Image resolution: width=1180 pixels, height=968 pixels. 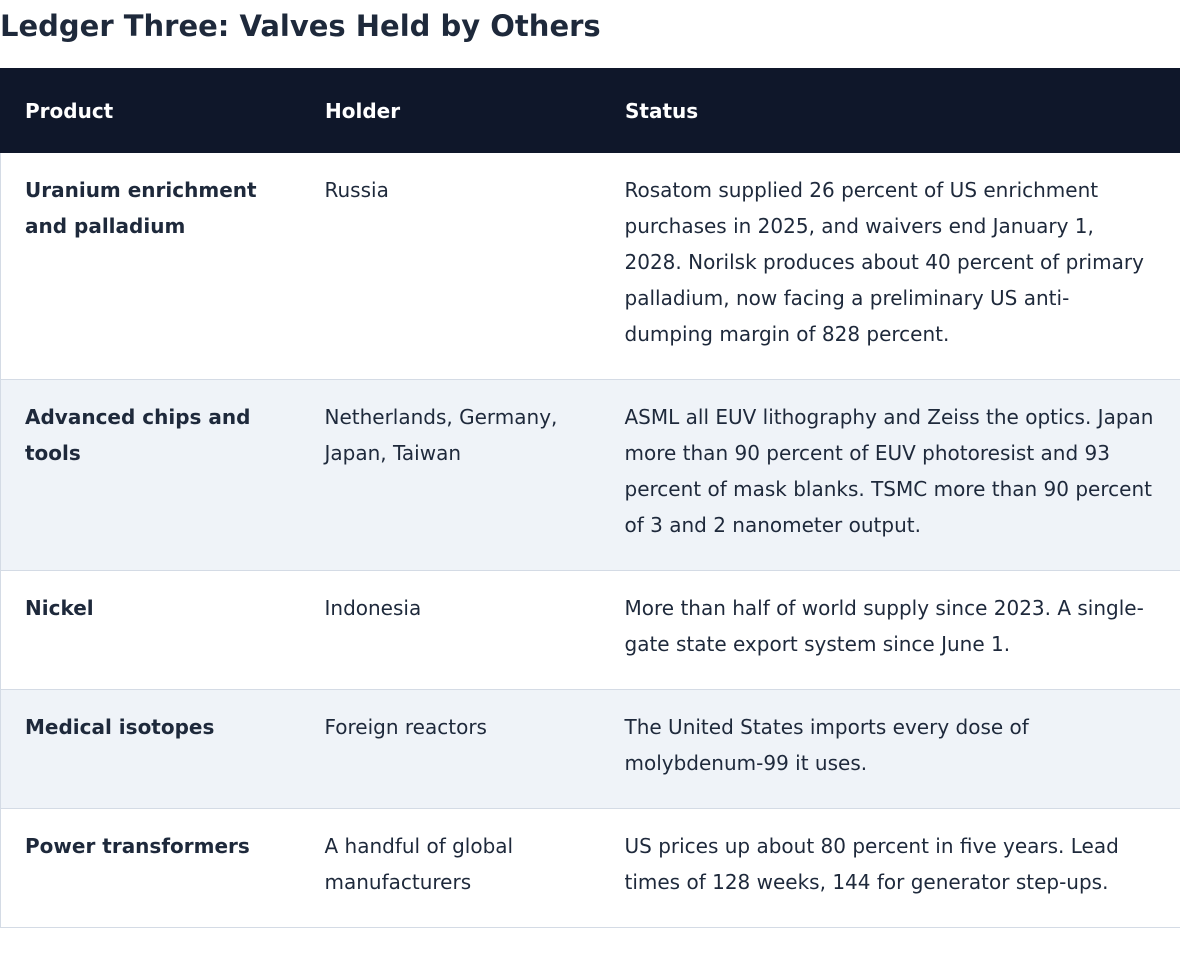 What do you see at coordinates (450, 749) in the screenshot?
I see `holder-cell: Foreign reactors` at bounding box center [450, 749].